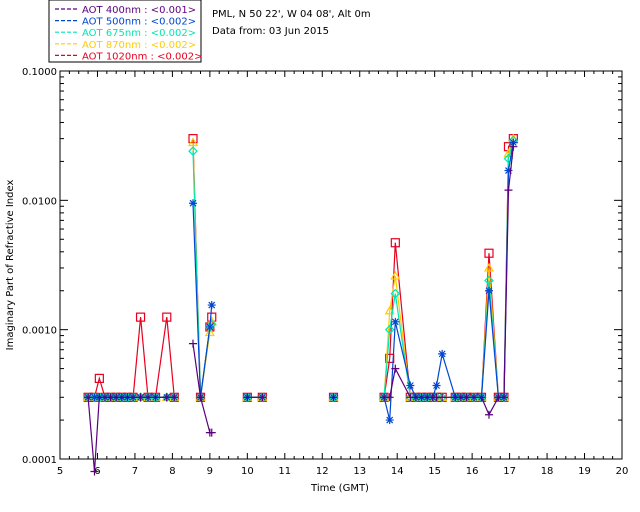  I want to click on x-tick: 10, so click(258, 274).